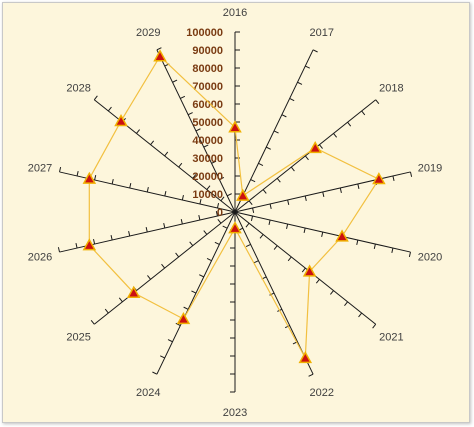  Describe the element at coordinates (322, 232) in the screenshot. I see `axis-spoke-2020` at that location.